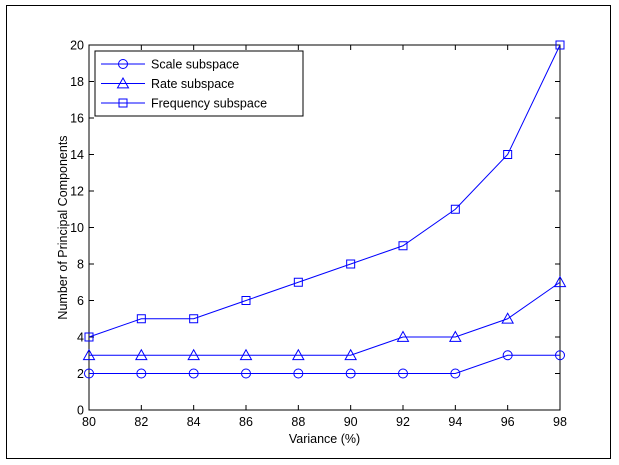 This screenshot has width=619, height=465. I want to click on legend-label: Scale subspace, so click(195, 65).